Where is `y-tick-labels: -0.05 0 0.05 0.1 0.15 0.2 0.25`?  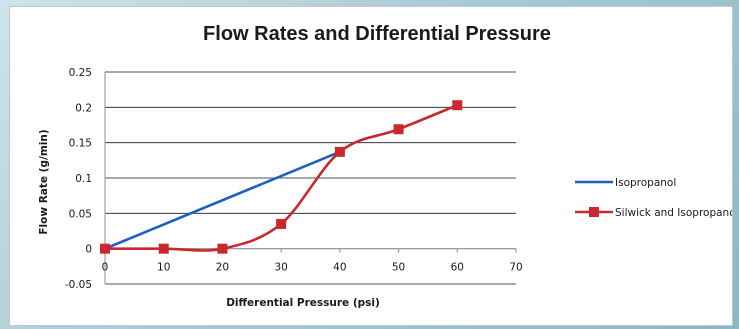
y-tick-labels: -0.05 0 0.05 0.1 0.15 0.2 0.25 is located at coordinates (78, 179).